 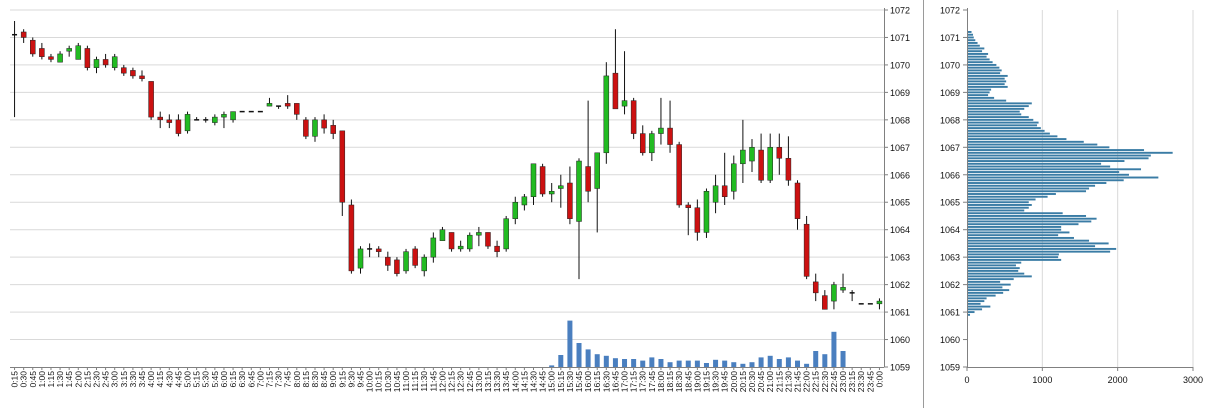 I want to click on volume-bars, so click(x=697, y=343).